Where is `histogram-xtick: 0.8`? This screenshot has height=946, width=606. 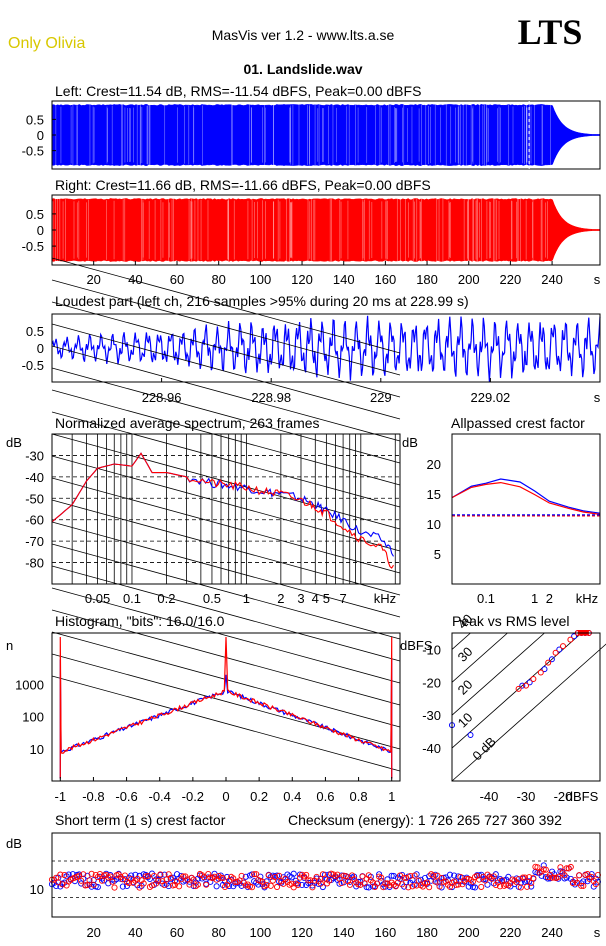
histogram-xtick: 0.8 is located at coordinates (359, 796).